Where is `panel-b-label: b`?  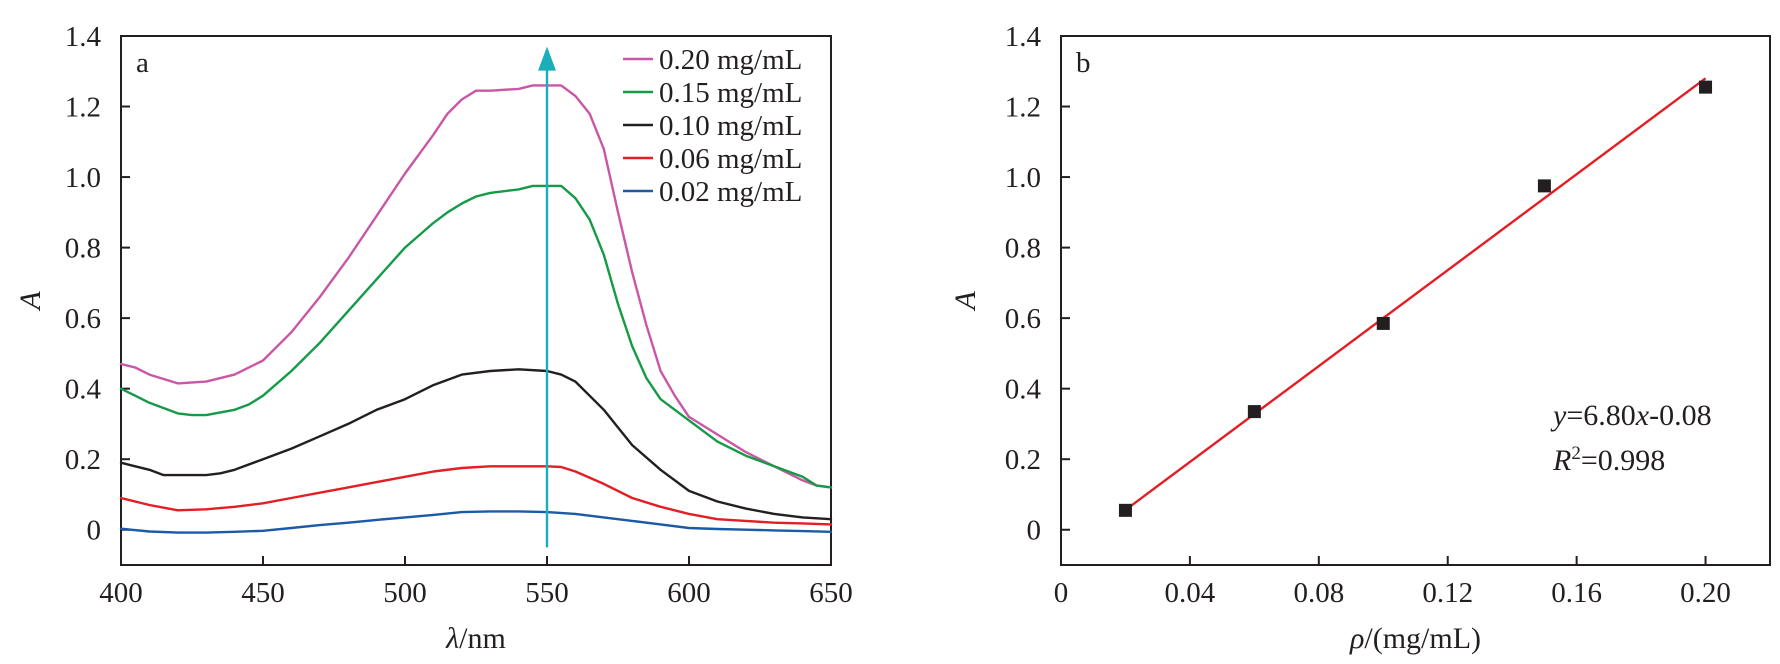 panel-b-label: b is located at coordinates (1083, 63).